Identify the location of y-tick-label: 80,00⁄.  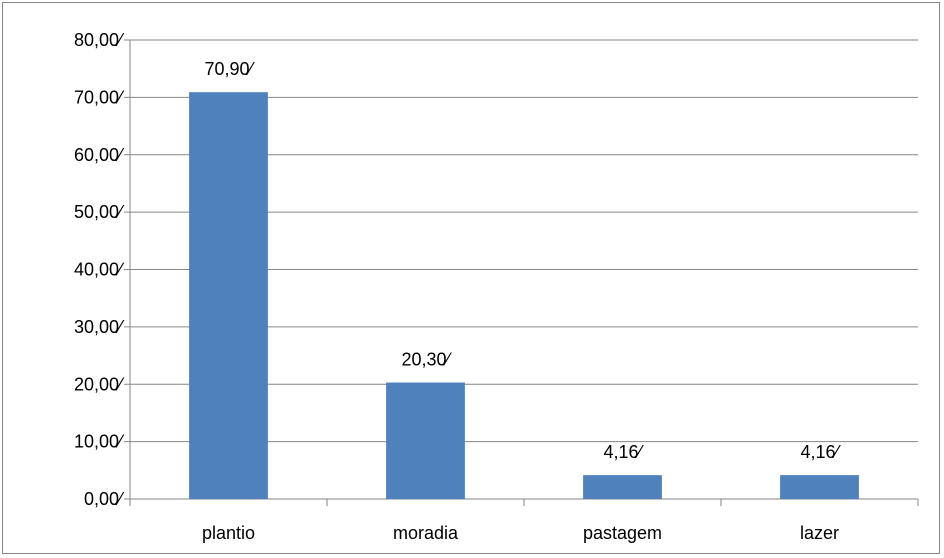
(99, 40).